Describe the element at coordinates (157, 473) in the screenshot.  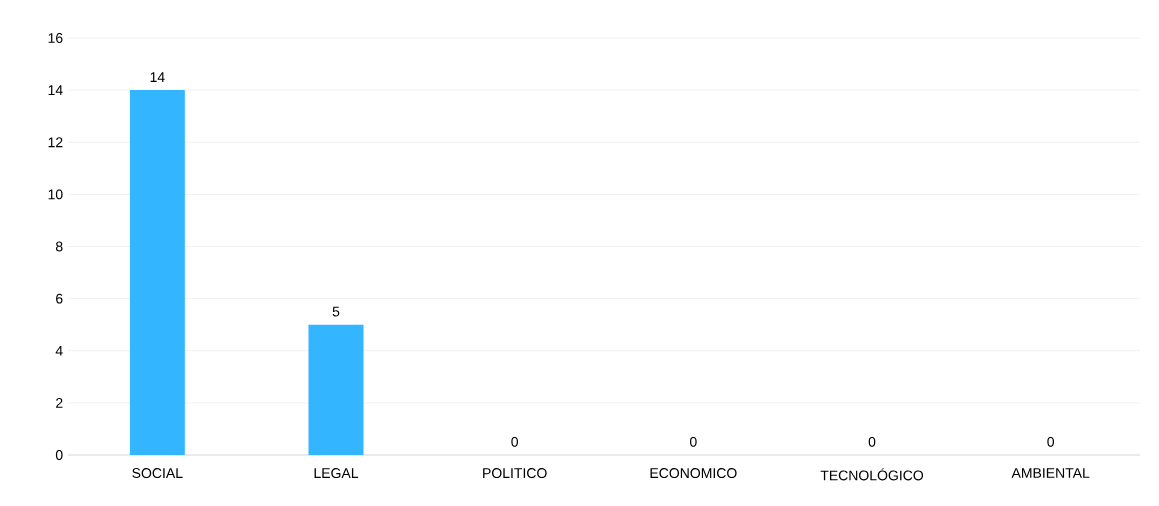
I see `x-tick-label: SOCIAL` at that location.